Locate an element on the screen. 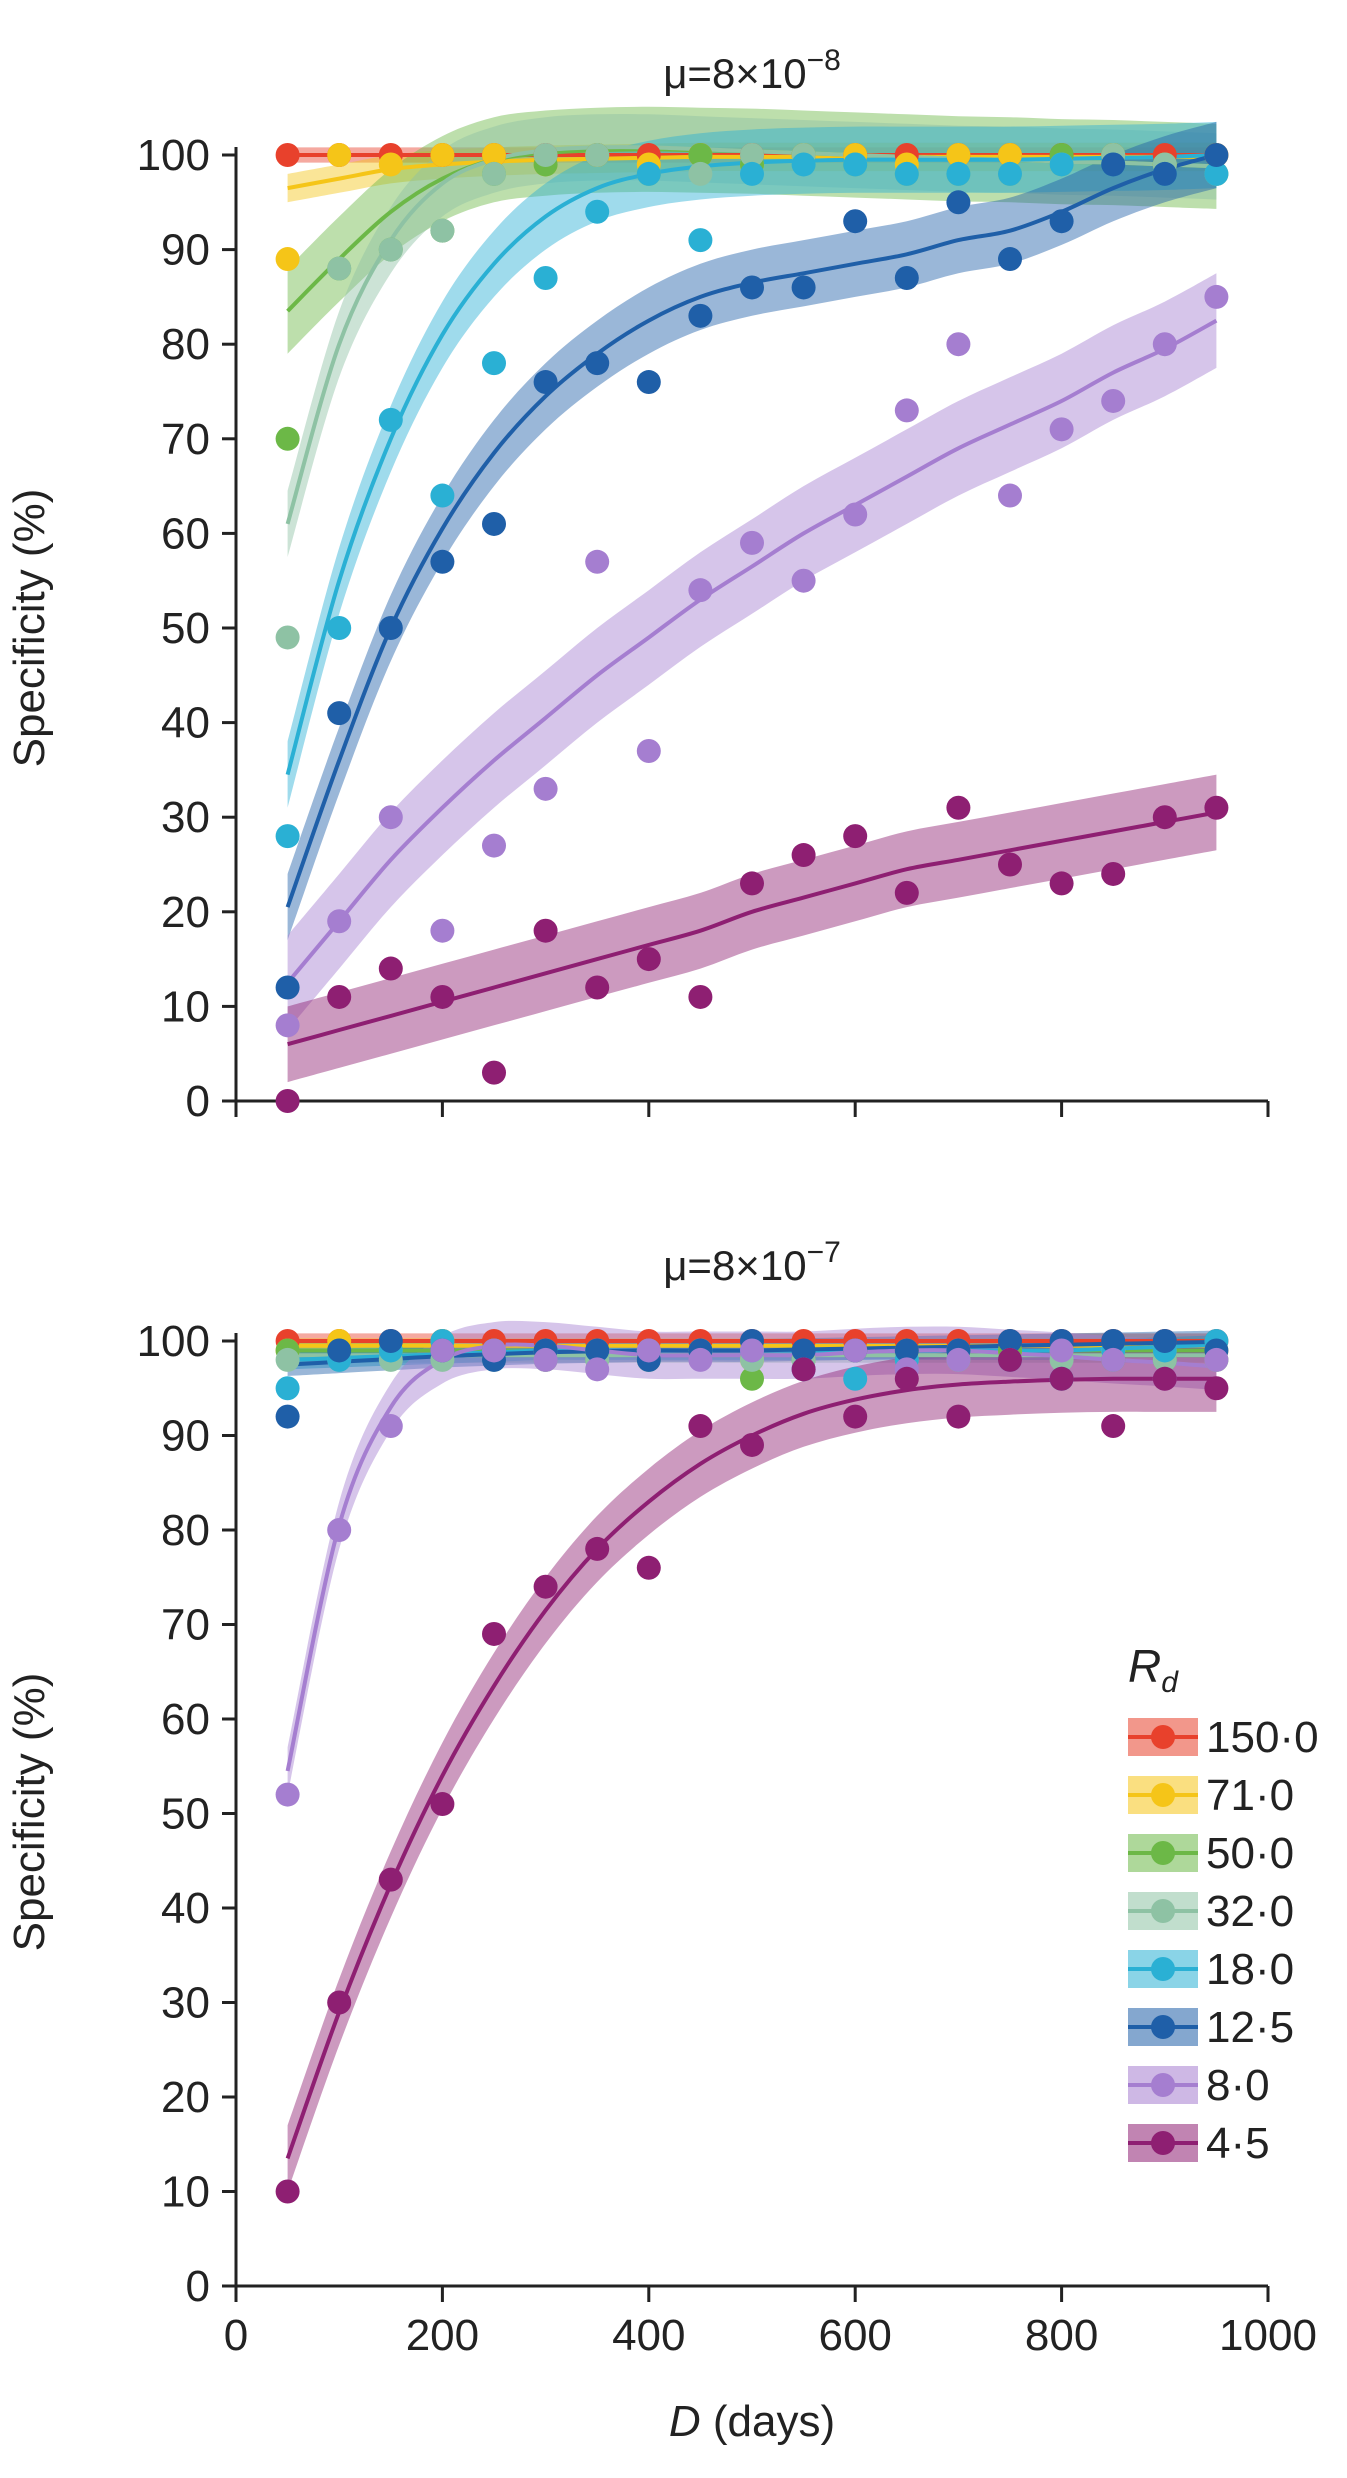 This screenshot has height=2478, width=1347. y-axis-label: Specificity (%) is located at coordinates (29, 1812).